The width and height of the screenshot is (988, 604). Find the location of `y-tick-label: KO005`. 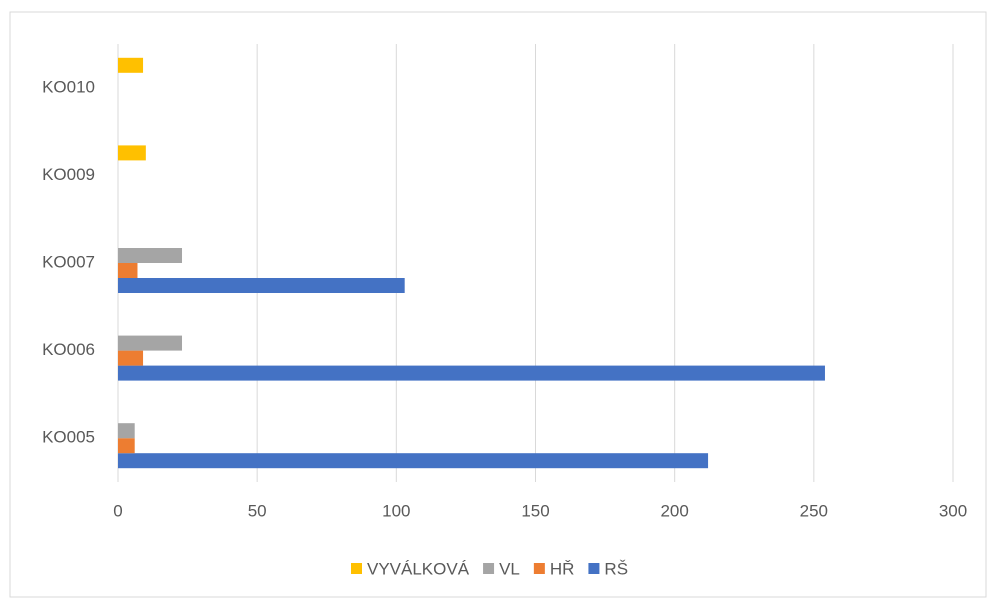

y-tick-label: KO005 is located at coordinates (68, 437).